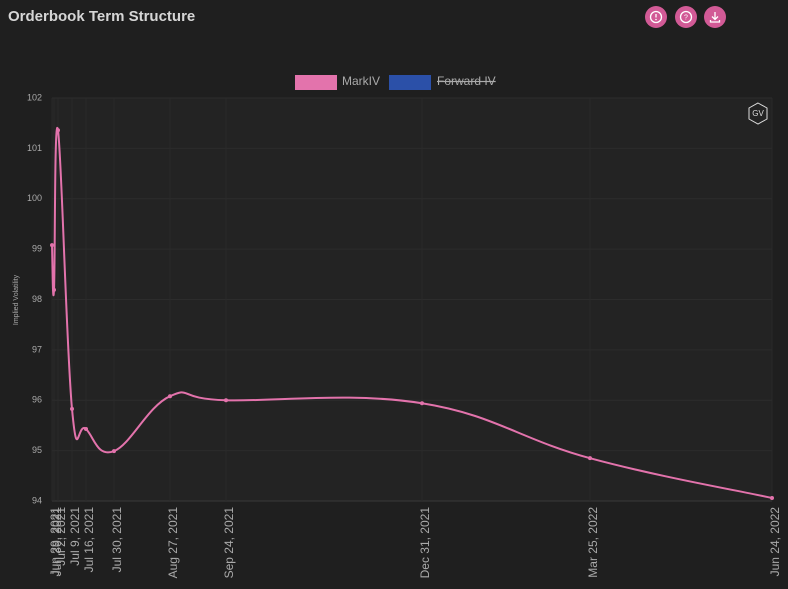  I want to click on badge-text: GV, so click(758, 113).